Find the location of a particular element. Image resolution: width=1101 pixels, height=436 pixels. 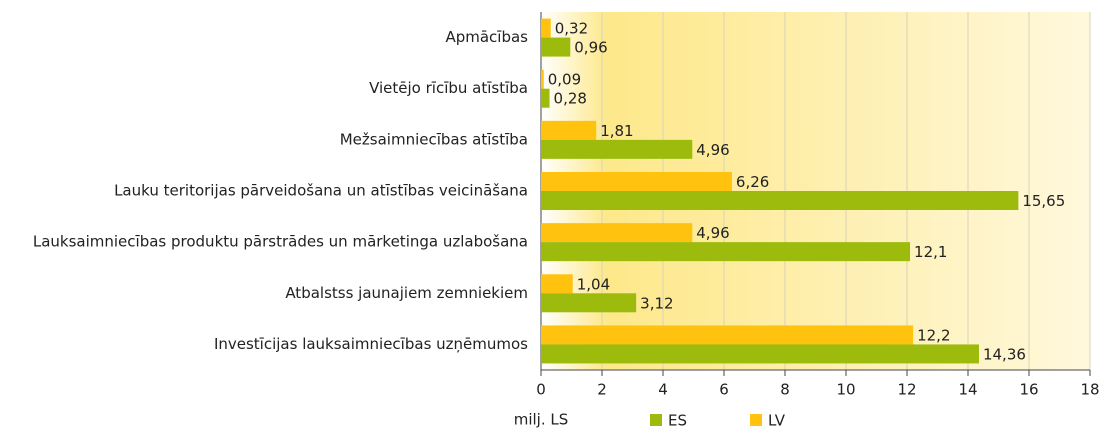

data-label: 0,28 is located at coordinates (570, 99).